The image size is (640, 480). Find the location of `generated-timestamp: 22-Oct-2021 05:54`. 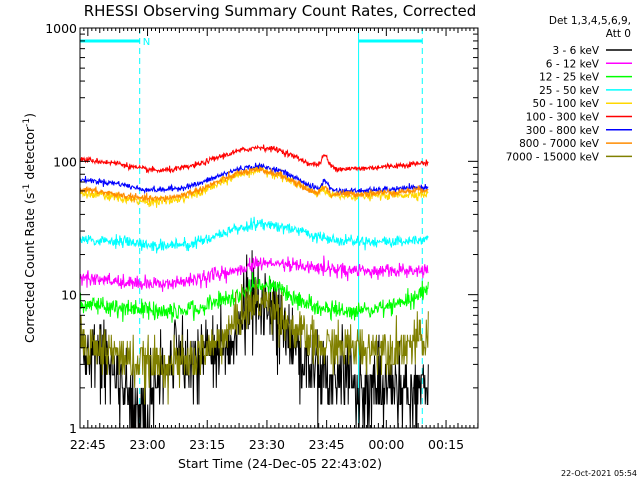

generated-timestamp: 22-Oct-2021 05:54 is located at coordinates (599, 473).